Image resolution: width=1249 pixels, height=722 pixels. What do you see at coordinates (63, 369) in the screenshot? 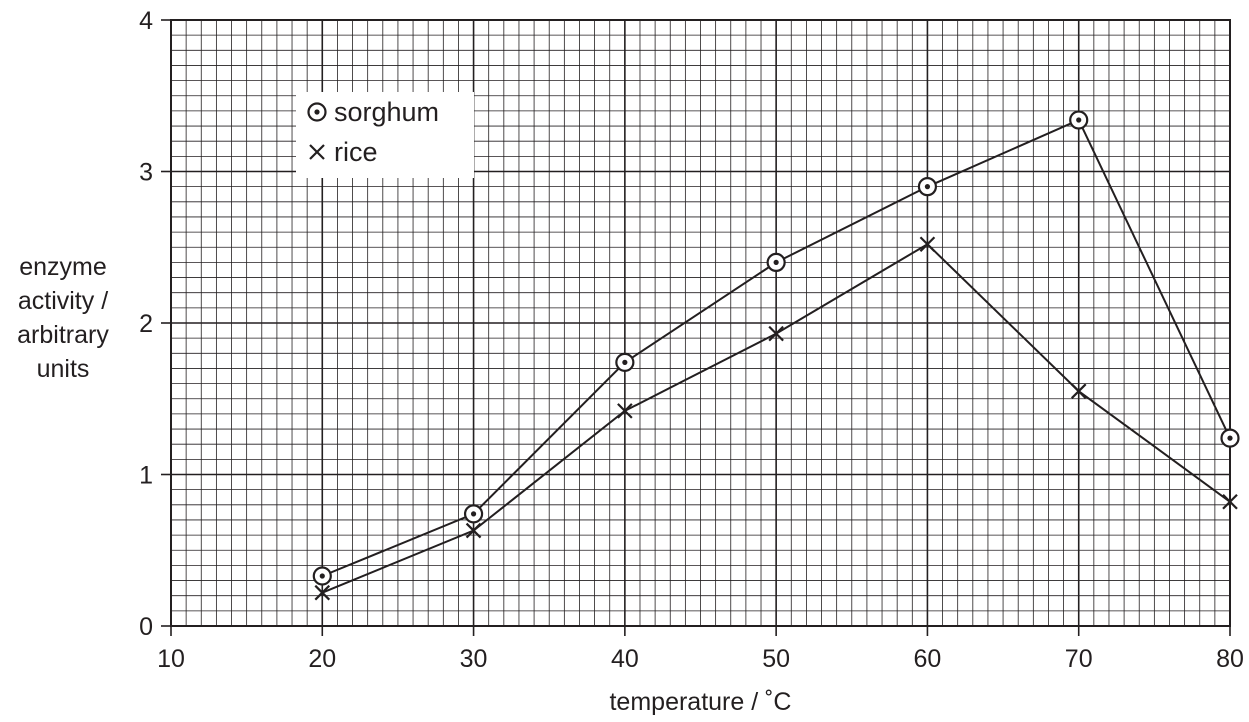
I see `y-axis-label-line: units` at bounding box center [63, 369].